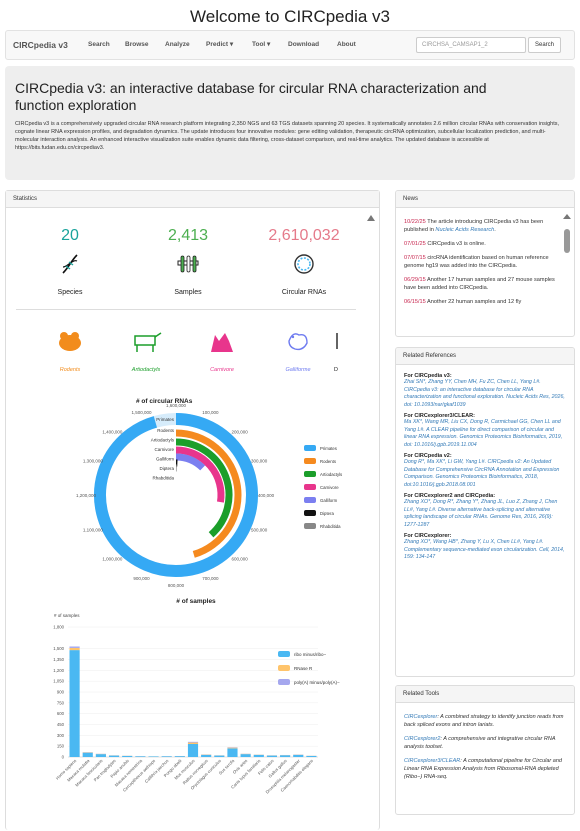  Describe the element at coordinates (485, 199) in the screenshot. I see `news-heading: News` at that location.